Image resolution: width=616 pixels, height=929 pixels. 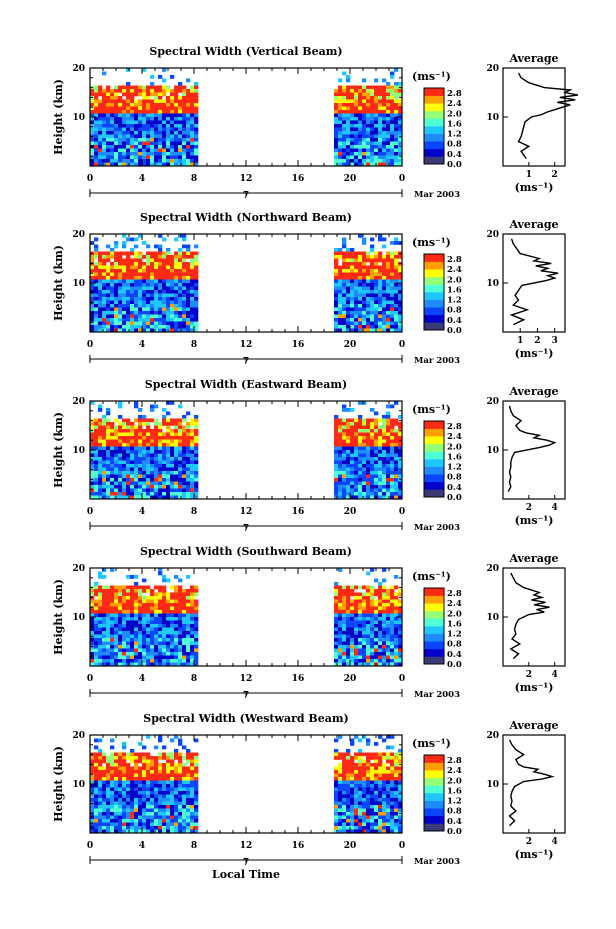 I want to click on panel-title: Spectral Width (Northward Beam), so click(x=246, y=217).